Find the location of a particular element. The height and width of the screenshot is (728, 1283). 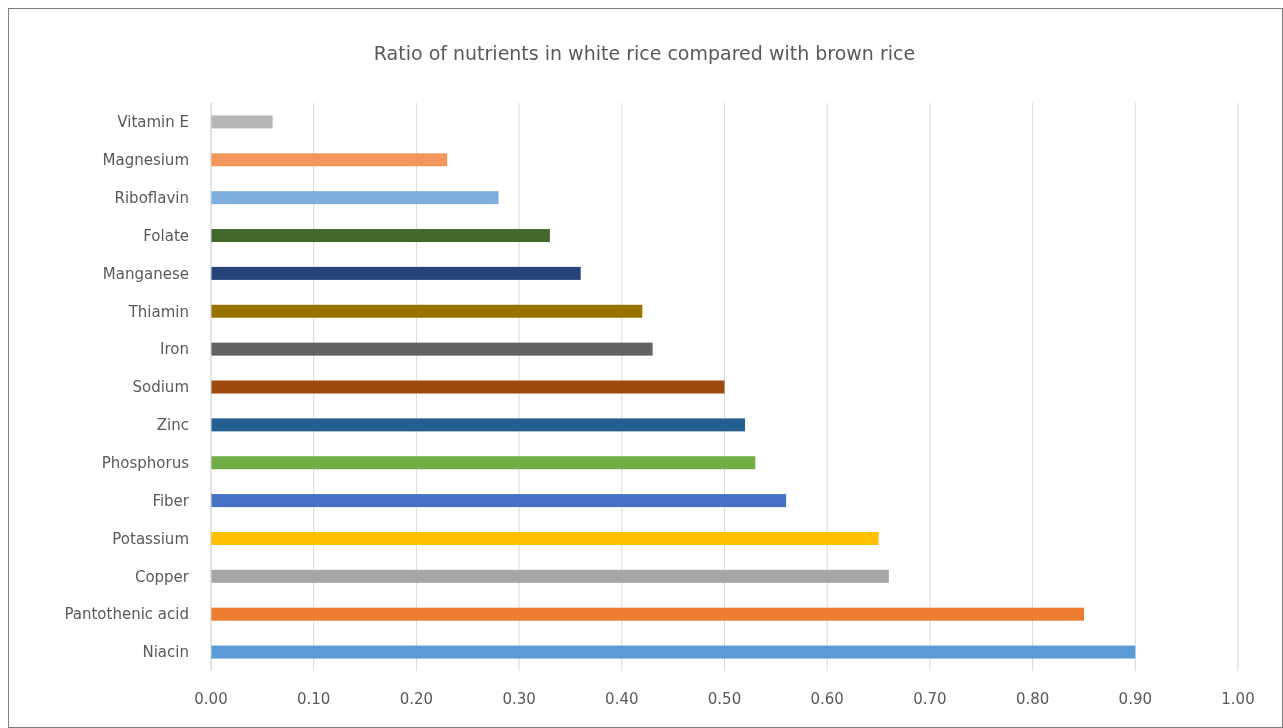

y-tick-label: Sodium is located at coordinates (160, 387).